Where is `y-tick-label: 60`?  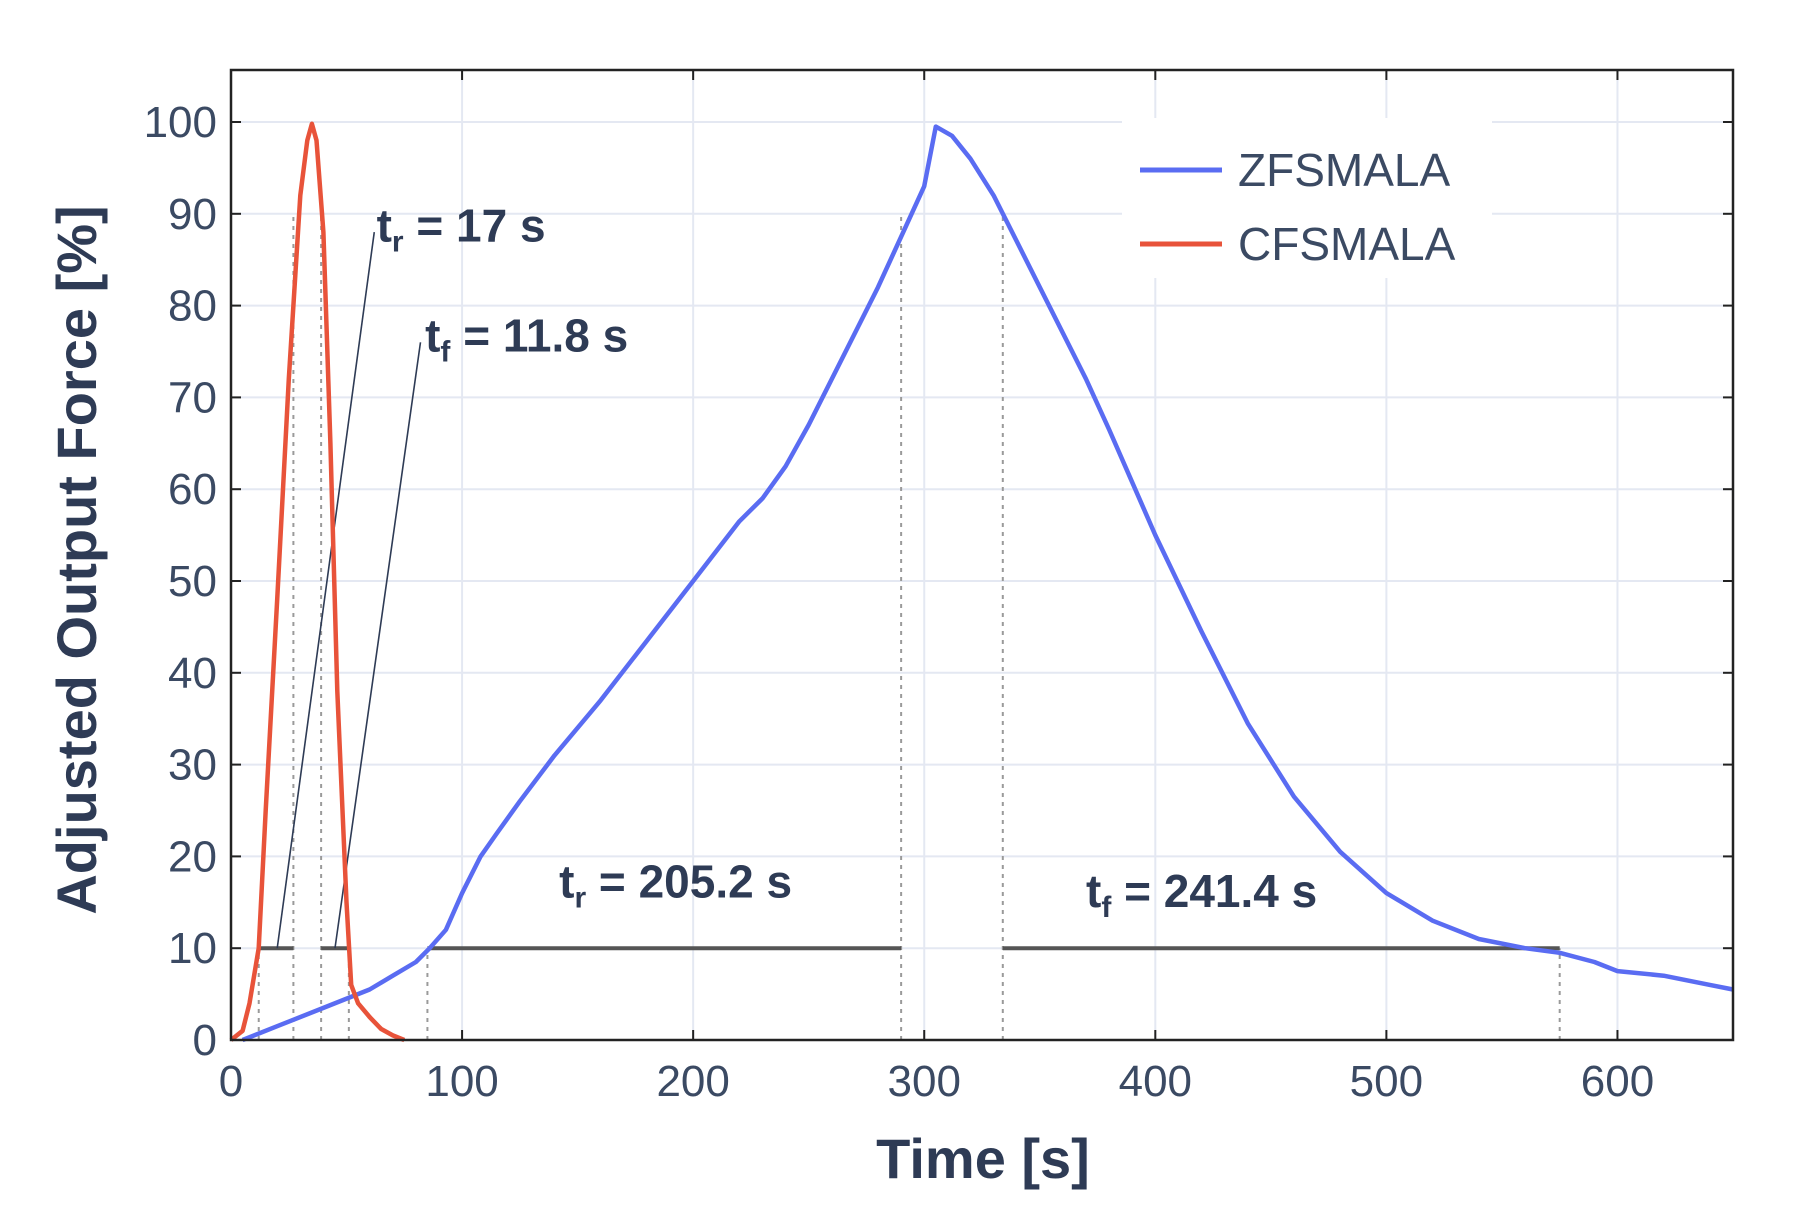 y-tick-label: 60 is located at coordinates (192, 489).